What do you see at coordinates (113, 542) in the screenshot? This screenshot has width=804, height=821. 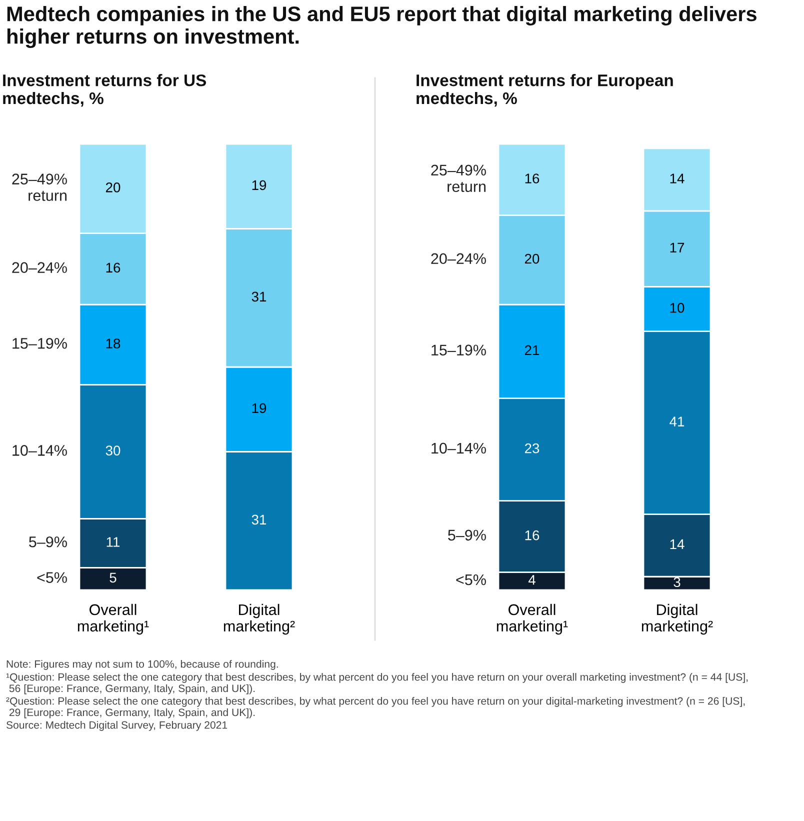 I see `data-label: 11` at bounding box center [113, 542].